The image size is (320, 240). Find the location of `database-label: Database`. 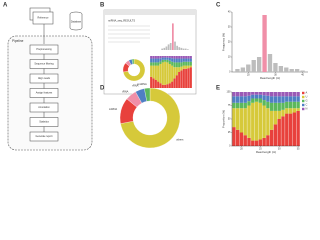

database-label: Database is located at coordinates (76, 22).